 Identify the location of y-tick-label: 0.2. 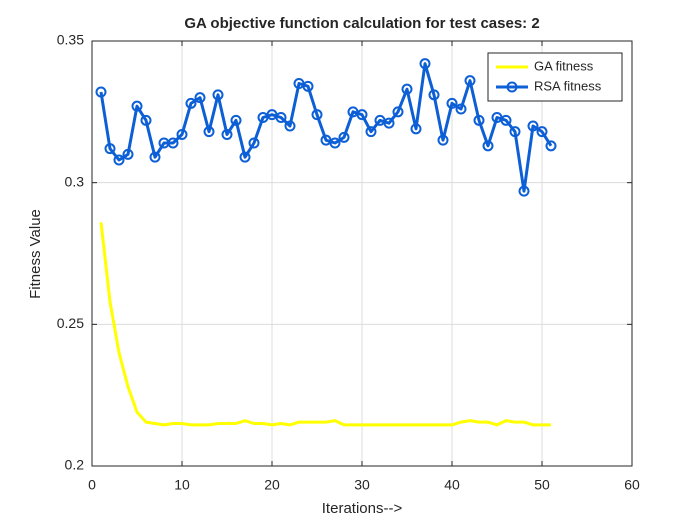
(75, 465).